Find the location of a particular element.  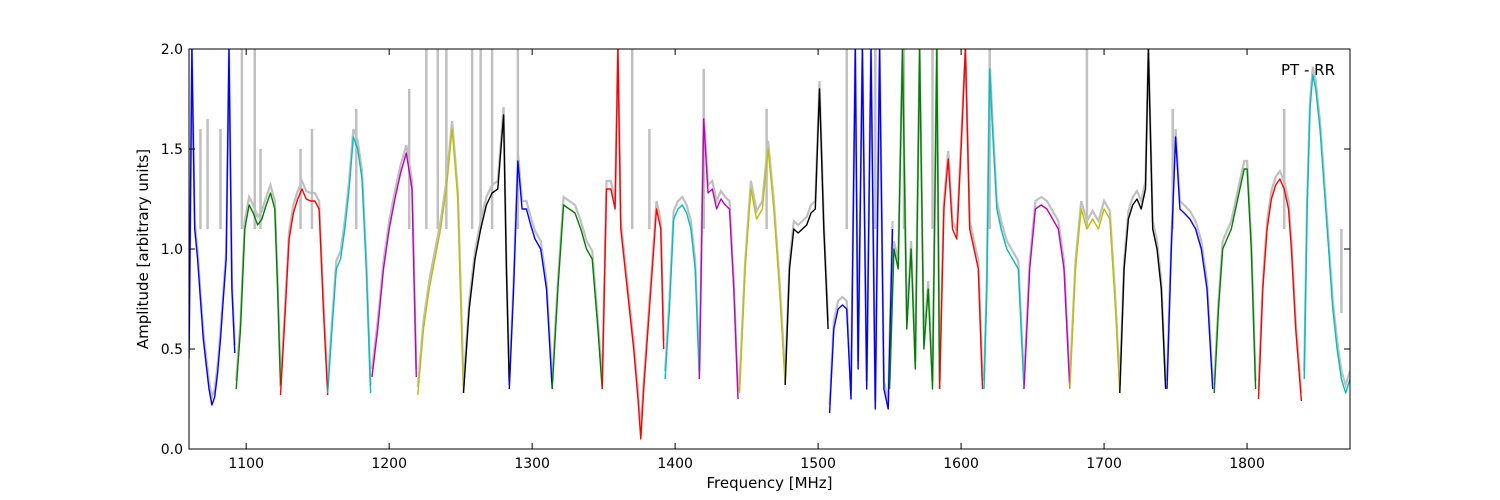

y-tick-label: 0.0 is located at coordinates (172, 450).